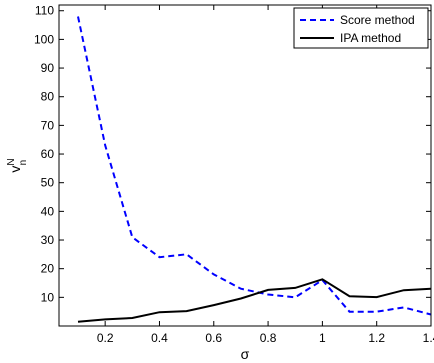  What do you see at coordinates (105, 338) in the screenshot?
I see `x-tick-label: 0.2` at bounding box center [105, 338].